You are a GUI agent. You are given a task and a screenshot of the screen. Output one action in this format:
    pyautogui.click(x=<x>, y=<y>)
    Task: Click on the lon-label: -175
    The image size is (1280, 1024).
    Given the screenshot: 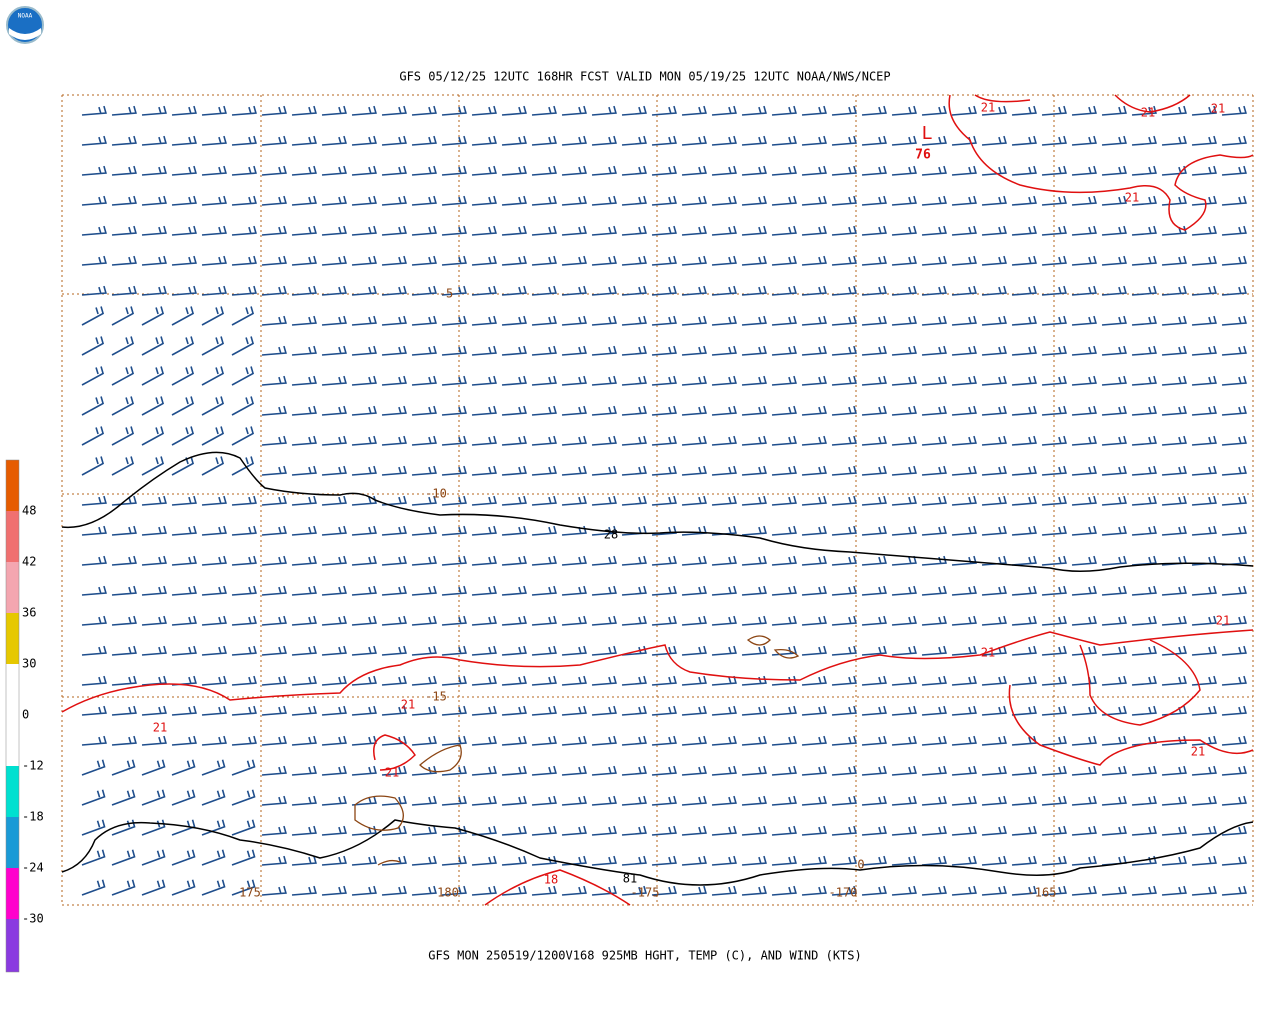 What is the action you would take?
    pyautogui.click(x=645, y=893)
    